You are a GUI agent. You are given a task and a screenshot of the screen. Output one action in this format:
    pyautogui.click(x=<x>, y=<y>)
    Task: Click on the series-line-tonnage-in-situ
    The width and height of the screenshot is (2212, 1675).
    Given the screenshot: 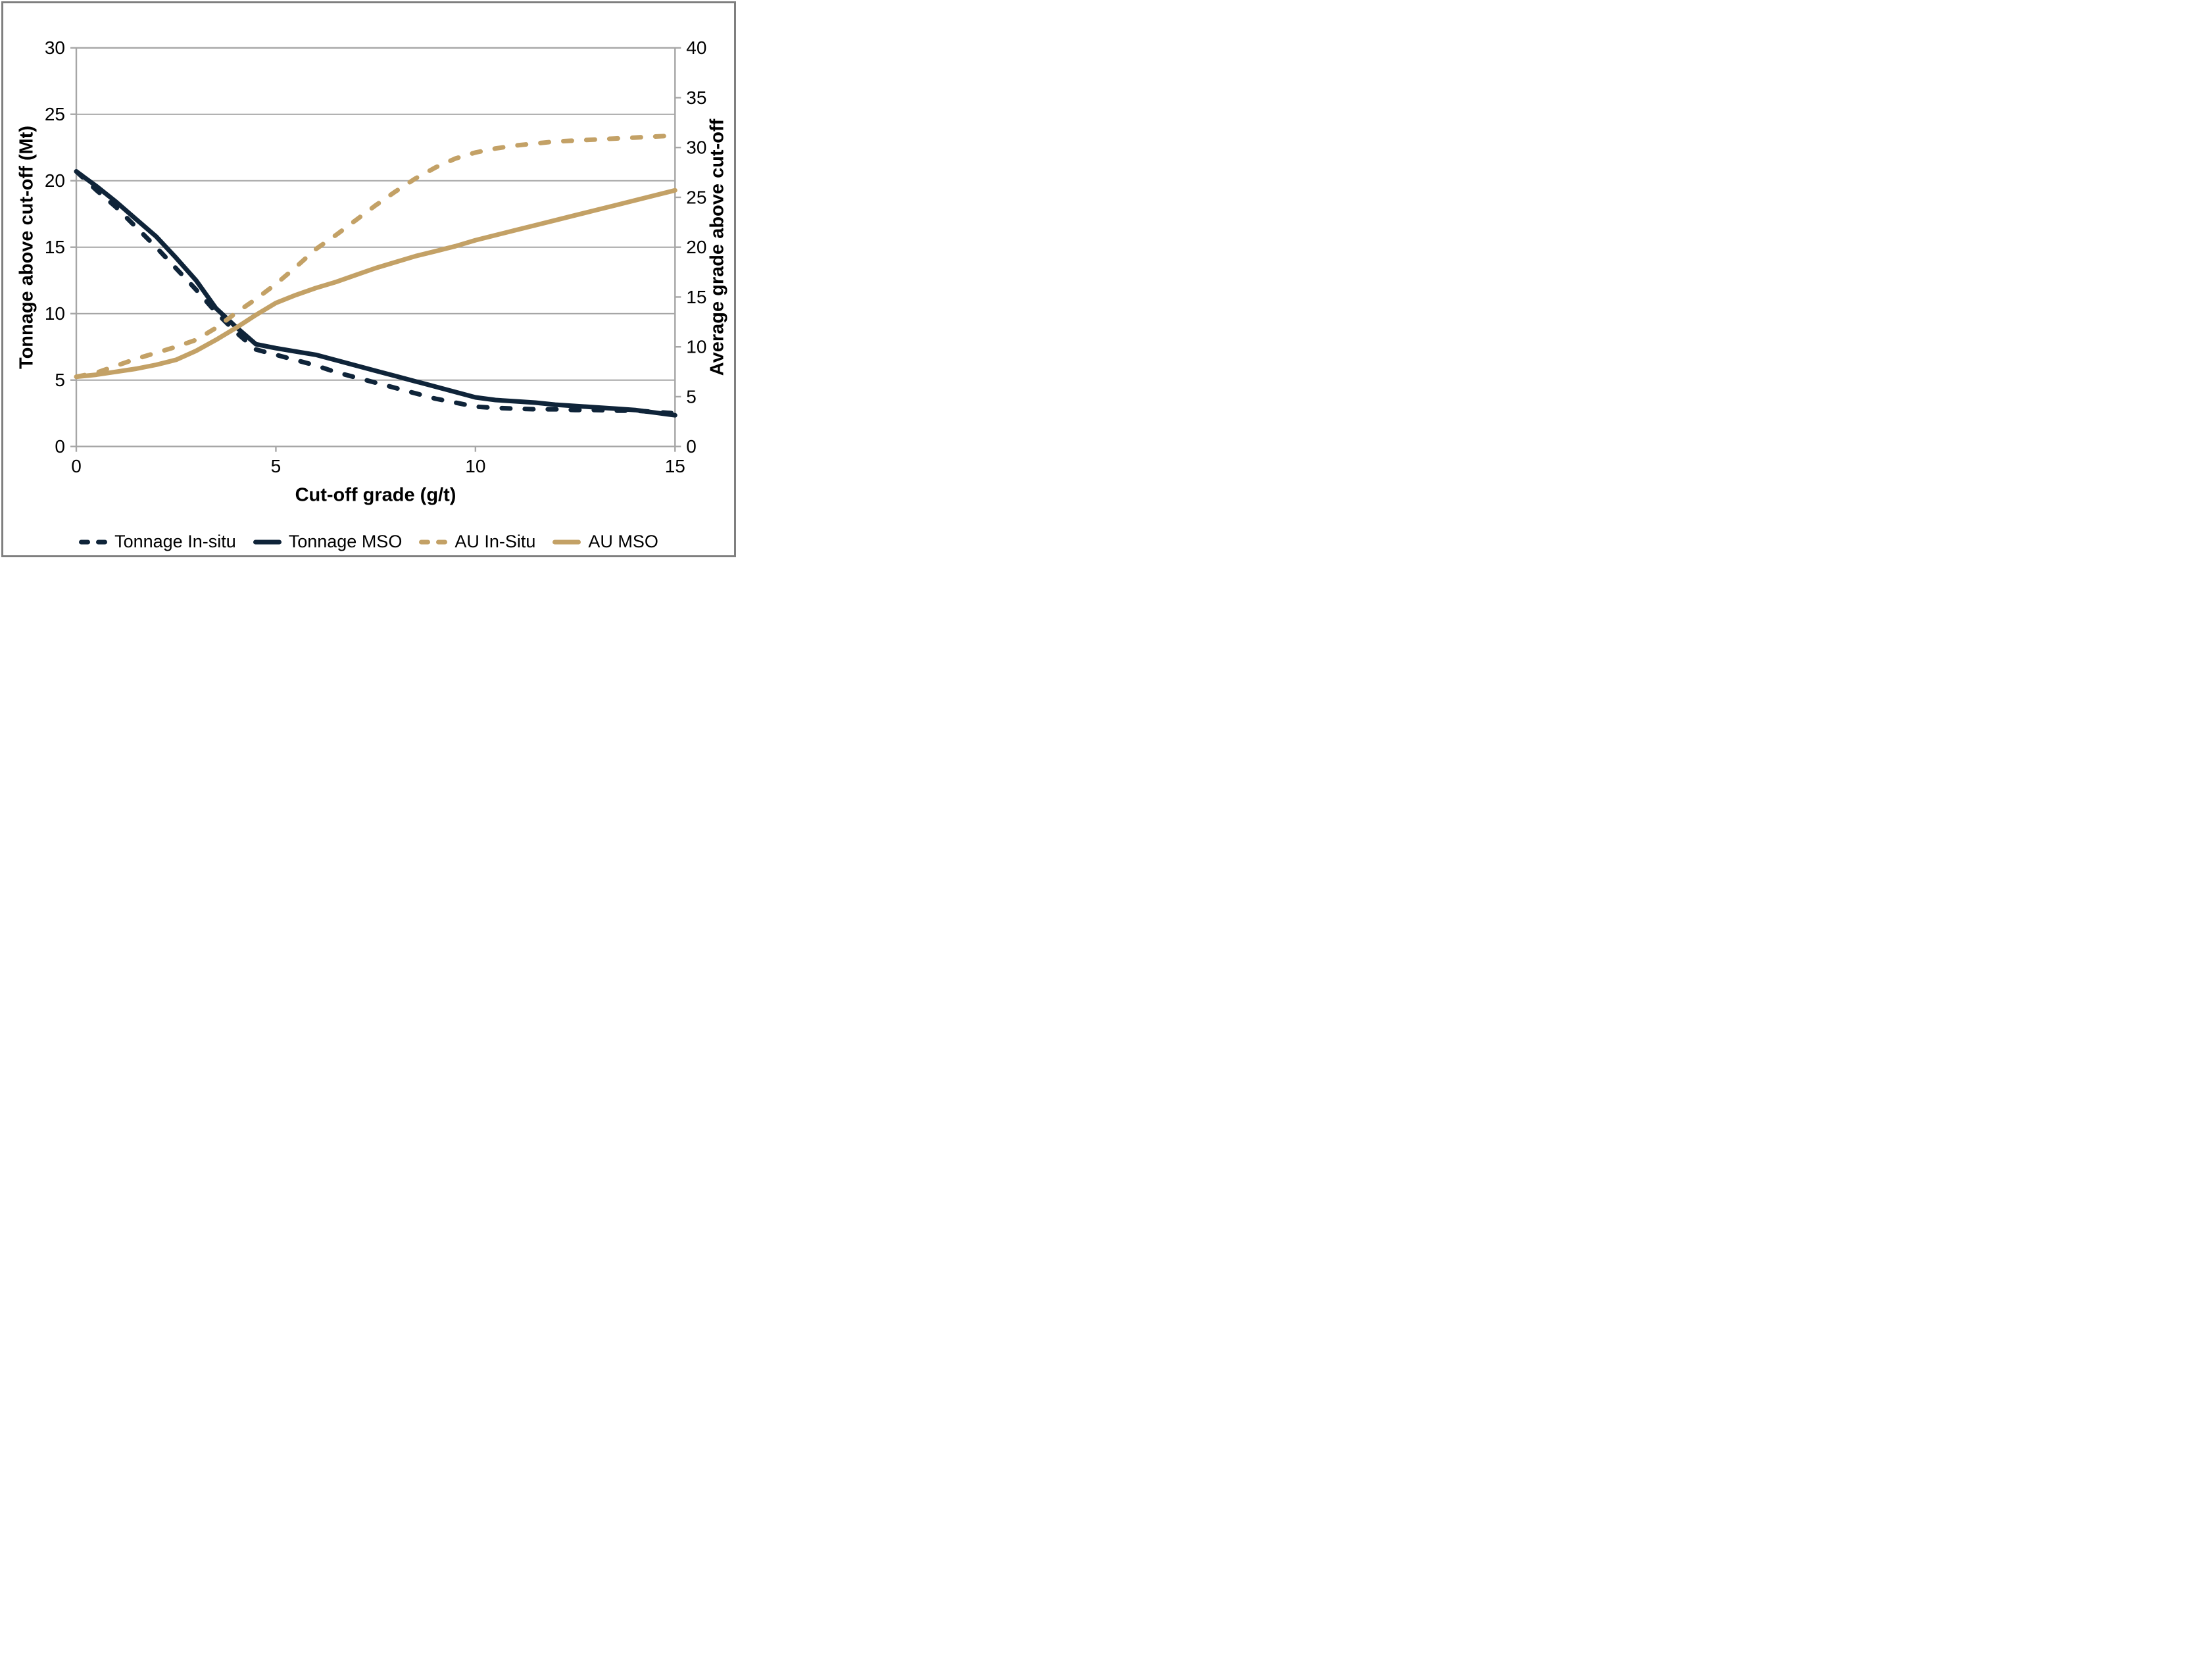 What is the action you would take?
    pyautogui.click(x=375, y=293)
    